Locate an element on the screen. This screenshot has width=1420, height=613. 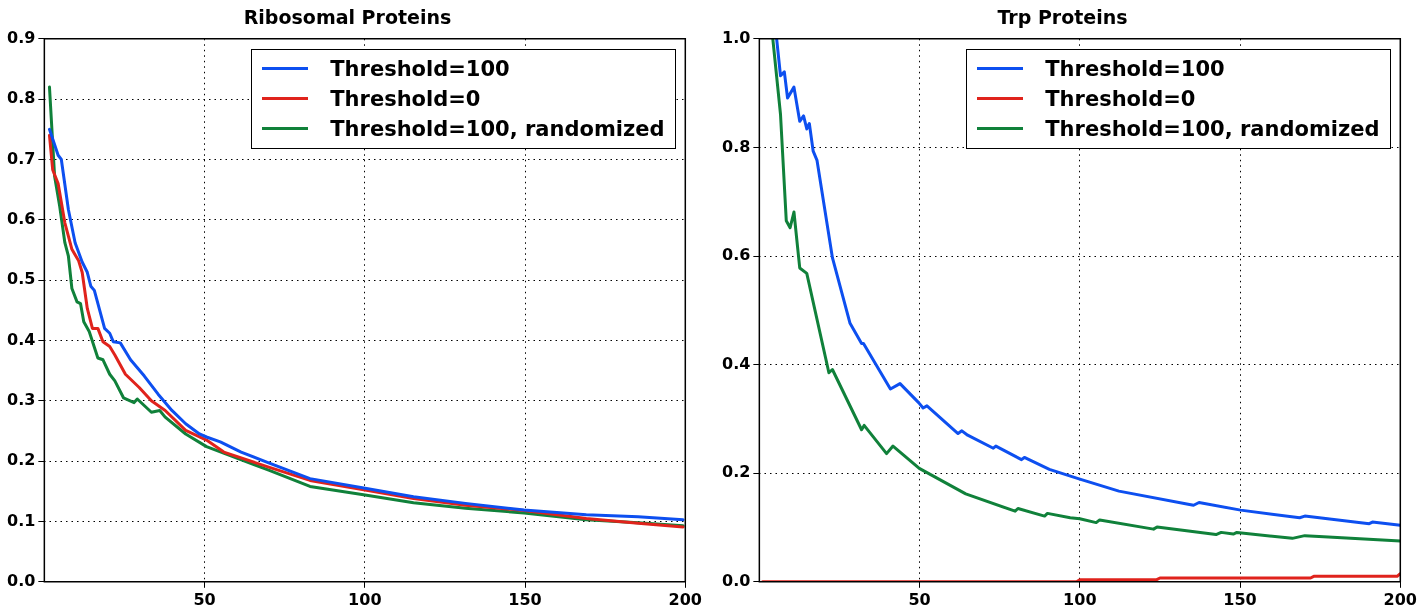
y-tick-label: 0.9 is located at coordinates (21, 37).